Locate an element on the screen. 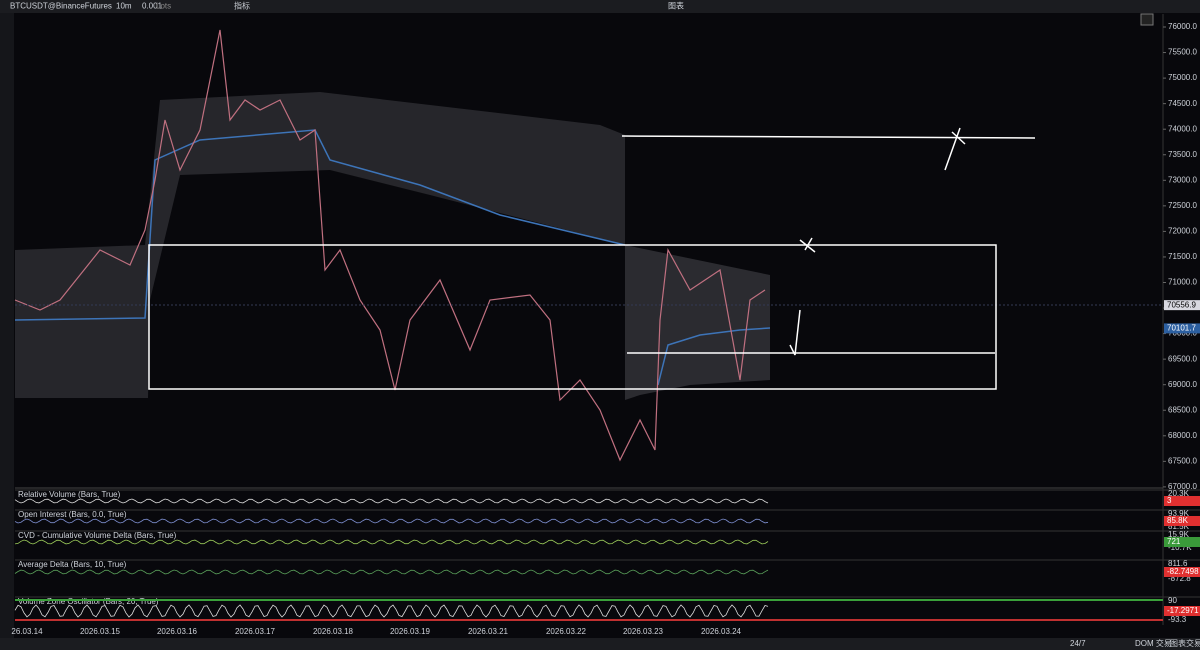 The height and width of the screenshot is (650, 1200). time-tick-label: 2026.03.24 is located at coordinates (721, 631).